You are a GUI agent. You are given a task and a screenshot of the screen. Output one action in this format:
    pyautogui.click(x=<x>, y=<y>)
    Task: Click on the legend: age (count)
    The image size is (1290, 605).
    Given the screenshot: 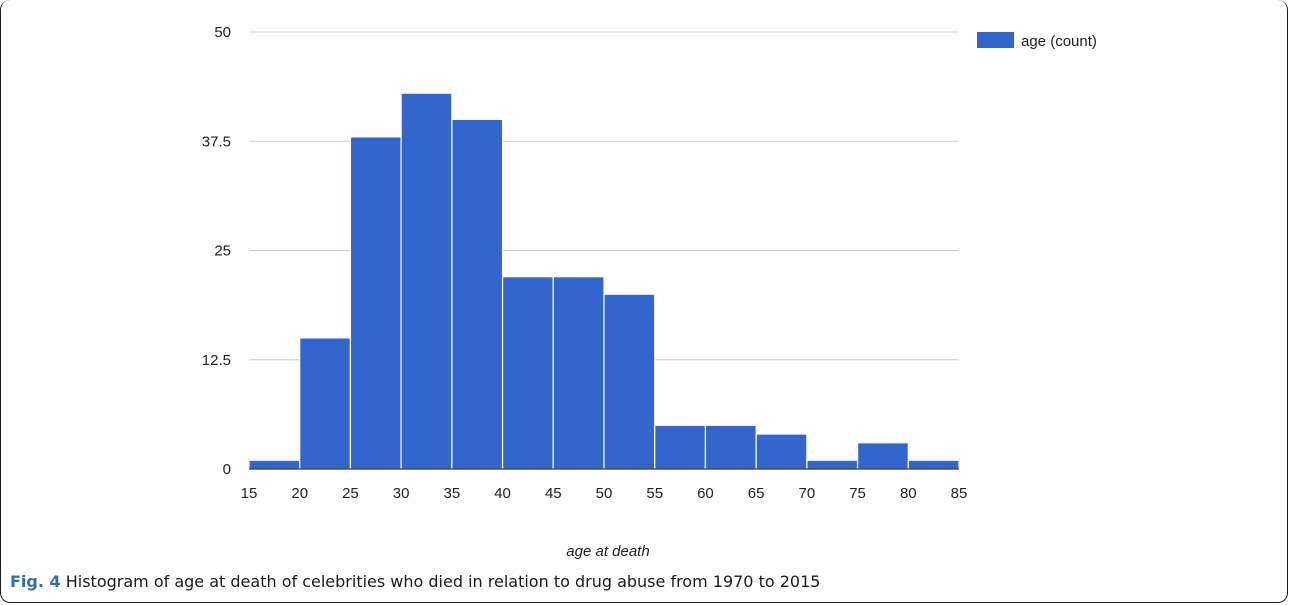 What is the action you would take?
    pyautogui.click(x=1037, y=41)
    